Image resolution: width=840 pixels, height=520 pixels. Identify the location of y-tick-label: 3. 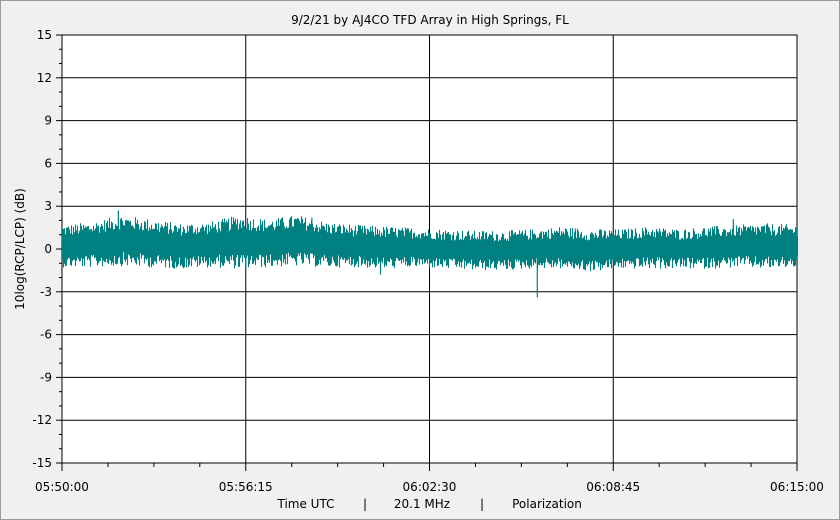
(48, 206).